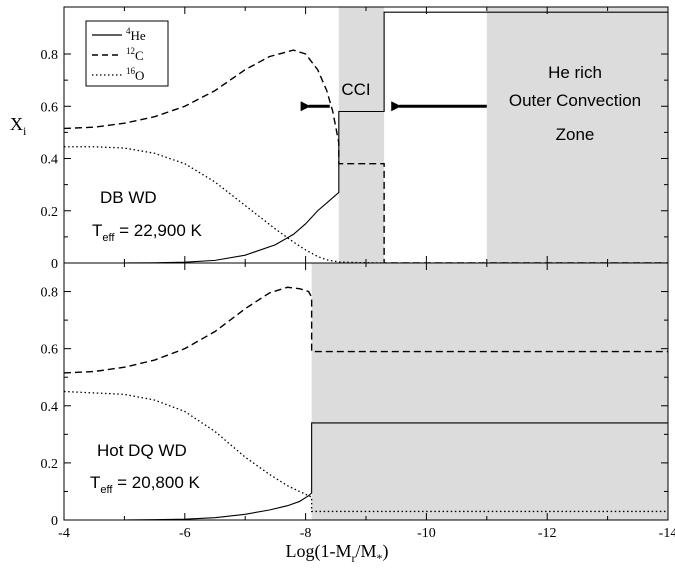  Describe the element at coordinates (142, 450) in the screenshot. I see `bottom-panel-star-label: Hot DQ WD` at that location.